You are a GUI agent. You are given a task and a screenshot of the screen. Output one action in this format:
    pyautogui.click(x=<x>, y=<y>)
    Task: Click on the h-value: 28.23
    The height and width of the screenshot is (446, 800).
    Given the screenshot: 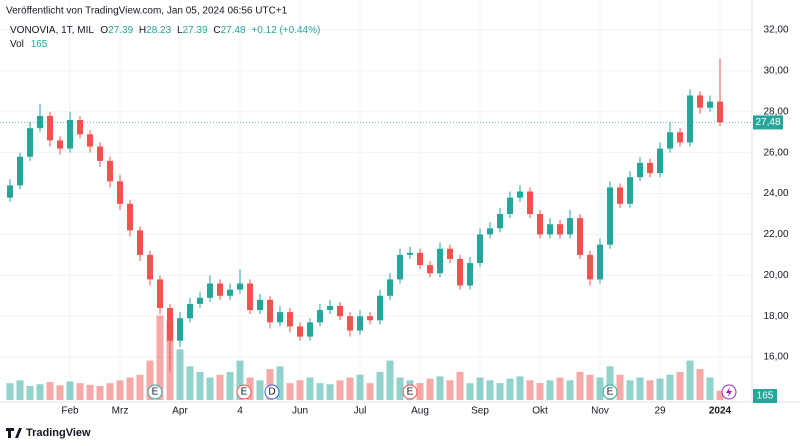 What is the action you would take?
    pyautogui.click(x=158, y=30)
    